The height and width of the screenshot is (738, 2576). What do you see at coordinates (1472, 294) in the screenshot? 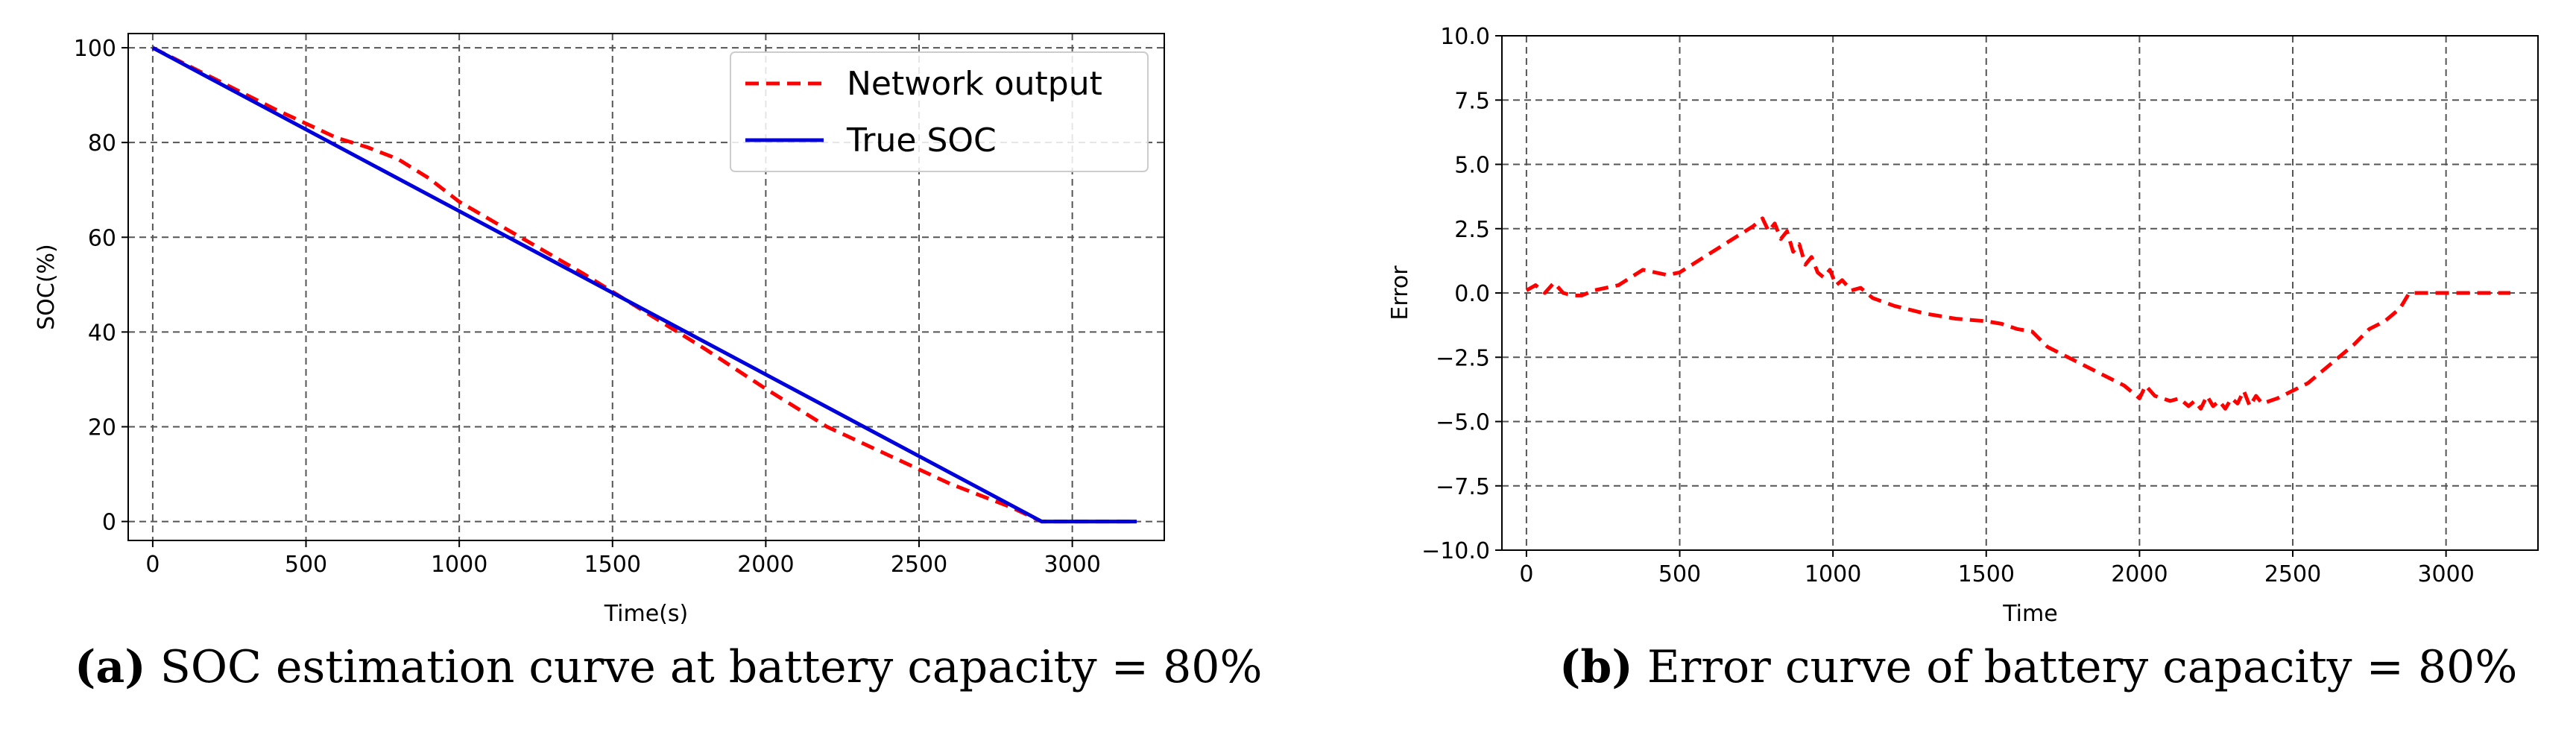
I see `y-tick-label: 0.0` at bounding box center [1472, 294].